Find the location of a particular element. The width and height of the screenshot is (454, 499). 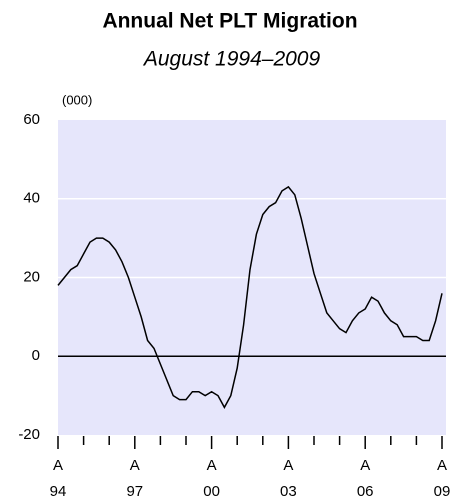

x-tick-label: 06 is located at coordinates (365, 491).